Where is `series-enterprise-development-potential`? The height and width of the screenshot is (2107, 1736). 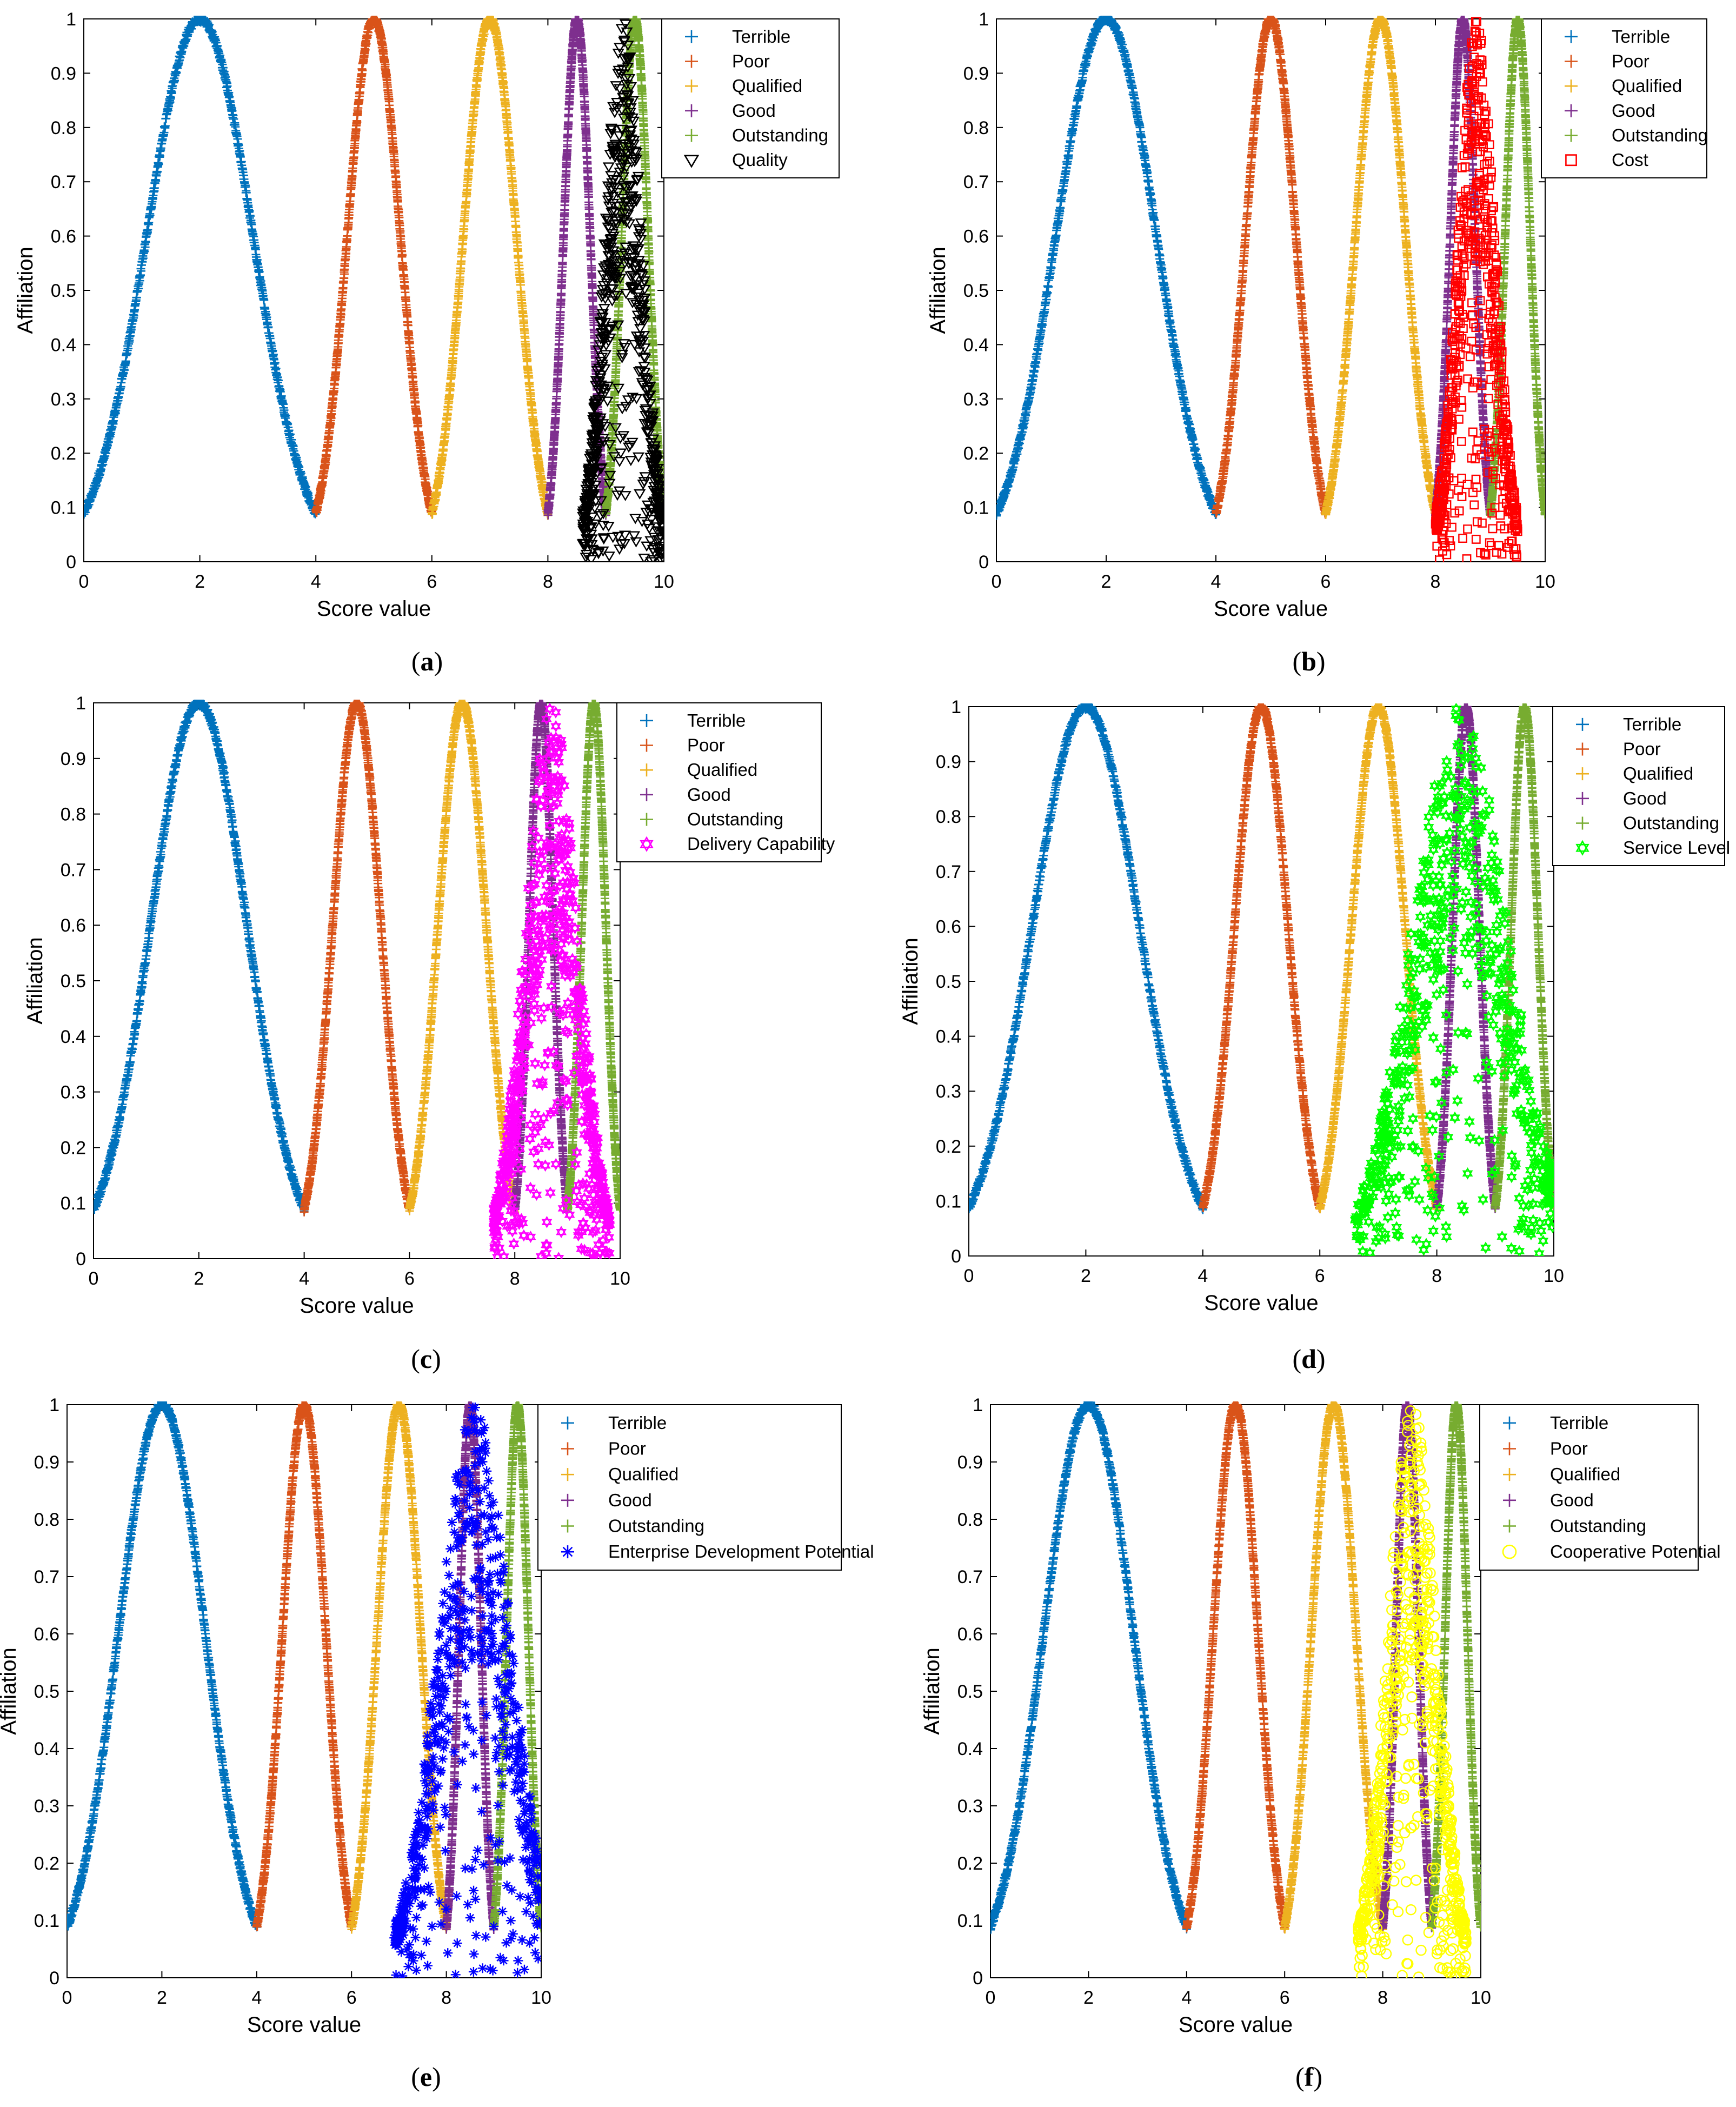 series-enterprise-development-potential is located at coordinates (465, 1690).